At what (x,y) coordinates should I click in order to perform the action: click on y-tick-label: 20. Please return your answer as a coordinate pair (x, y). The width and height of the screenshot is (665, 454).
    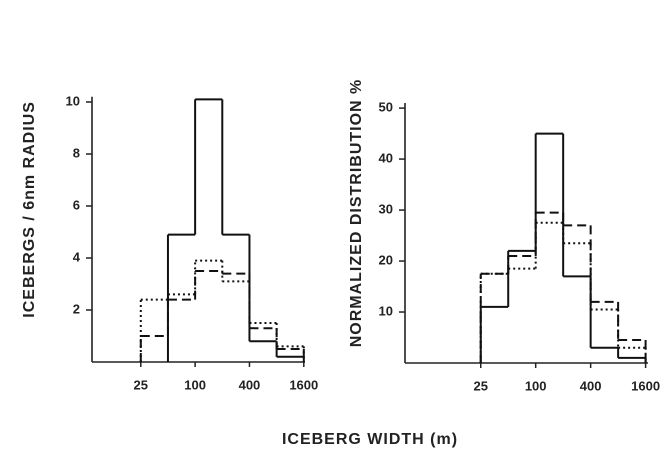
    Looking at the image, I should click on (386, 259).